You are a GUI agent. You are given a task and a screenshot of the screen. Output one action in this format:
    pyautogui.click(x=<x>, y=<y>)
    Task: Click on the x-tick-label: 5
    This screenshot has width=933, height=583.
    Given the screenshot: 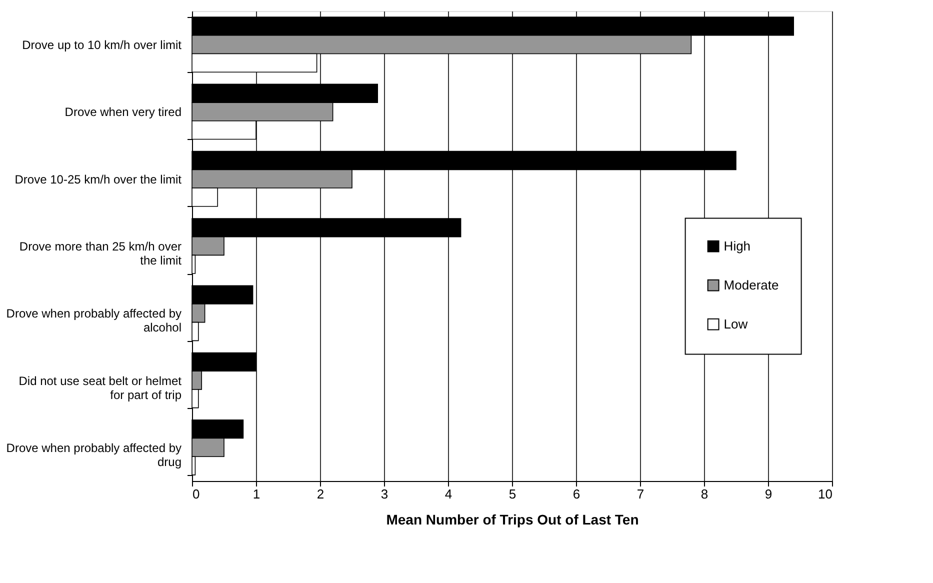 What is the action you would take?
    pyautogui.click(x=512, y=494)
    